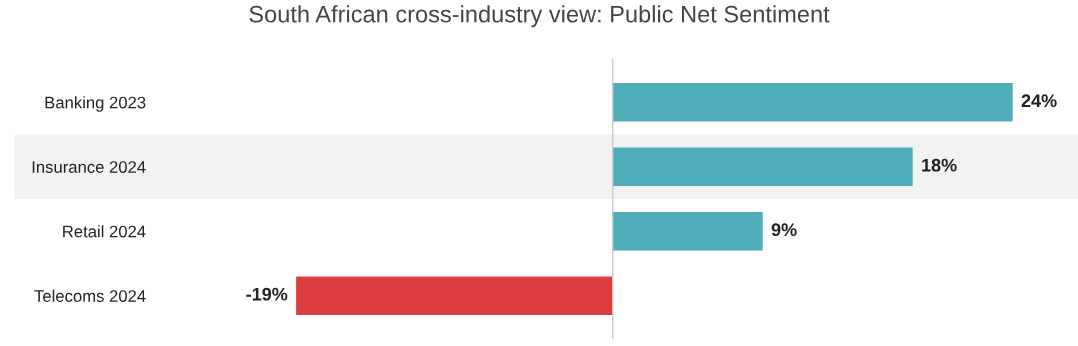  I want to click on data-label: 18%, so click(939, 165).